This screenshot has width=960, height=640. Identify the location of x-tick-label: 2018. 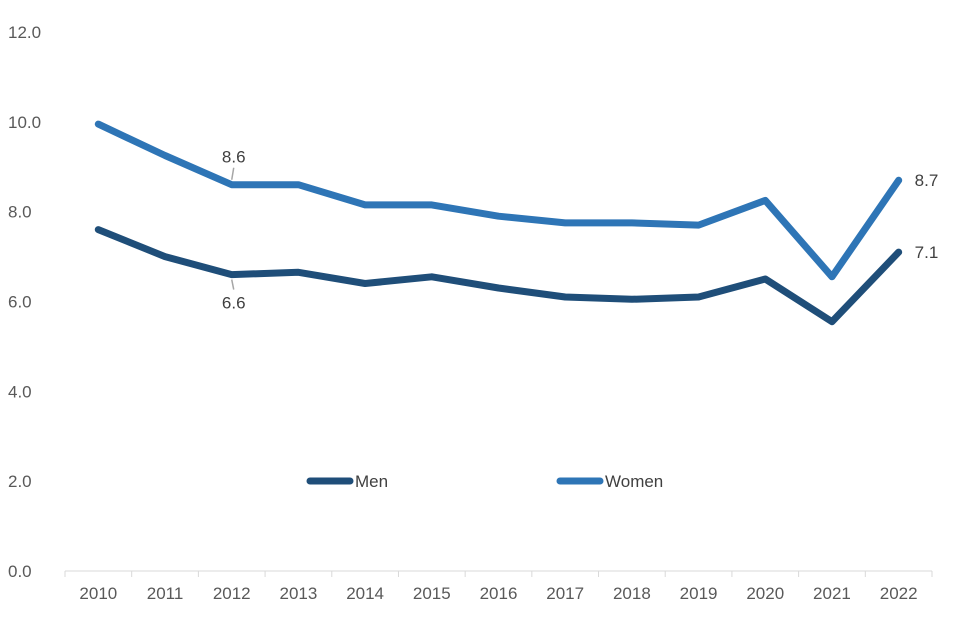
(632, 593).